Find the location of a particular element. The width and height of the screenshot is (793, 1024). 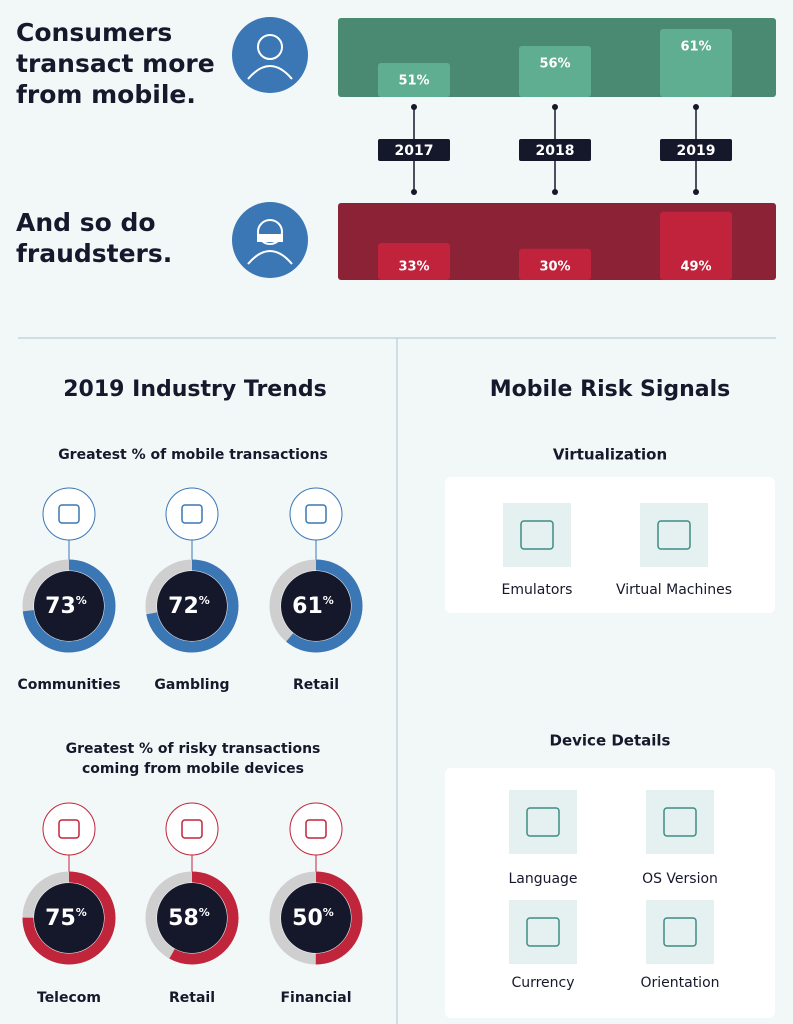

bar-label: 51% is located at coordinates (413, 81).